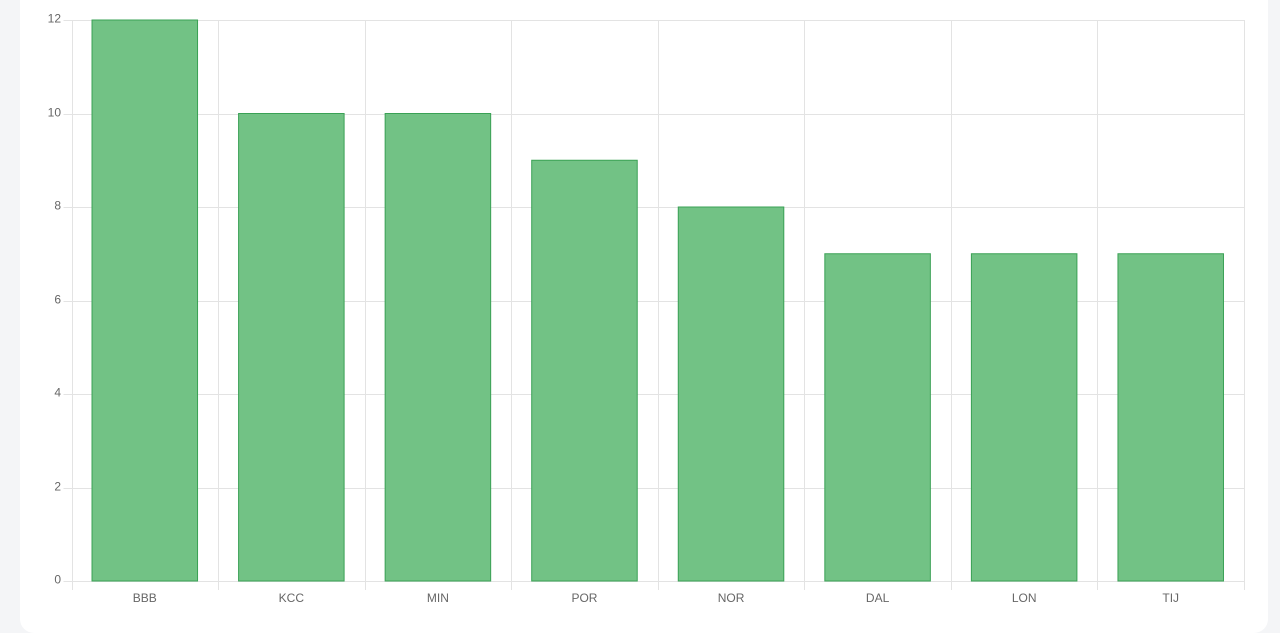 The image size is (1280, 633). I want to click on x-tick-label: BBB, so click(145, 598).